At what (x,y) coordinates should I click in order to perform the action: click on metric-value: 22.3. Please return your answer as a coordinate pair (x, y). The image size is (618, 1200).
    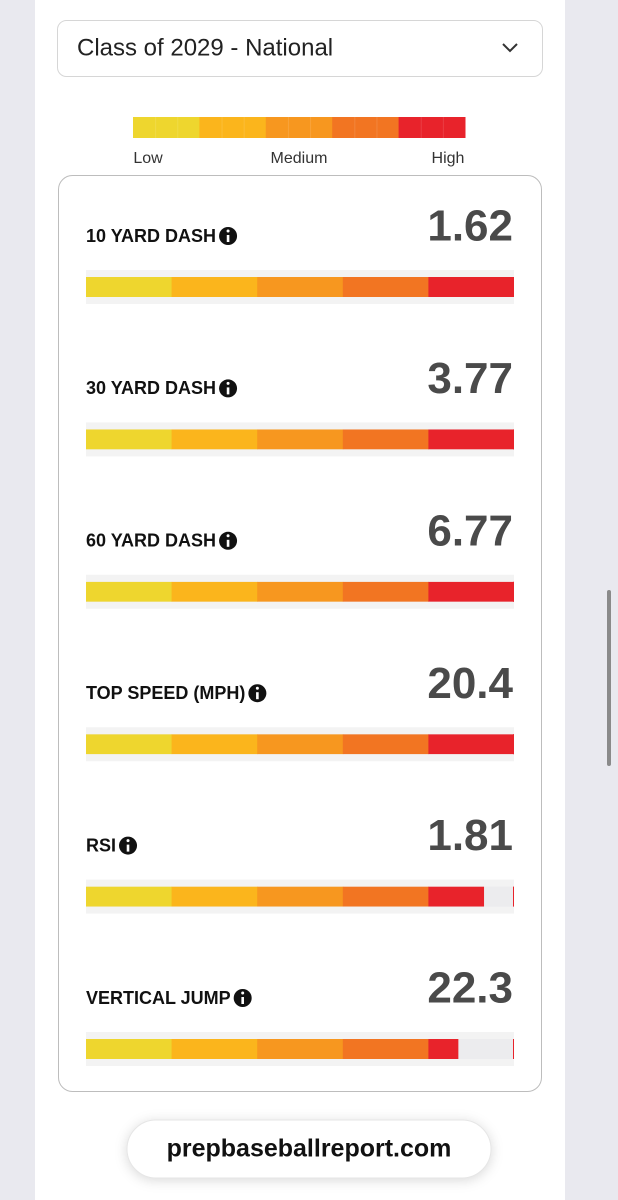
    Looking at the image, I should click on (470, 988).